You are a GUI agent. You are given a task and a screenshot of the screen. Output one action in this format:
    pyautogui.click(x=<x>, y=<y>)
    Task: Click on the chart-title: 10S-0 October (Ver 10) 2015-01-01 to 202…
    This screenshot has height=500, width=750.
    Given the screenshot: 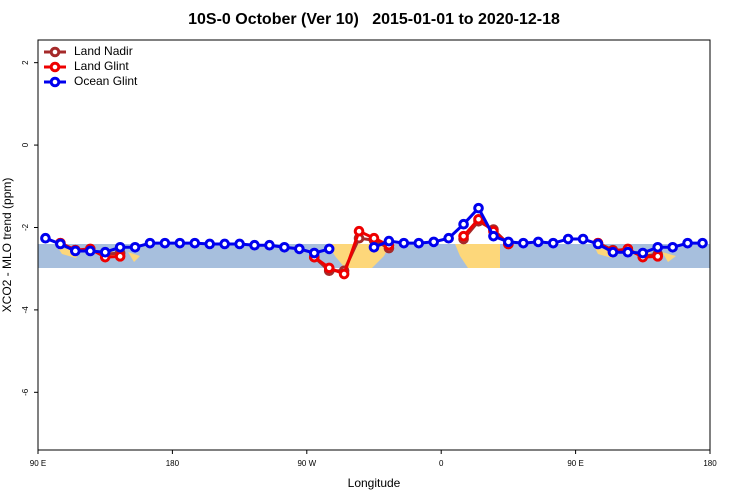 What is the action you would take?
    pyautogui.click(x=374, y=19)
    